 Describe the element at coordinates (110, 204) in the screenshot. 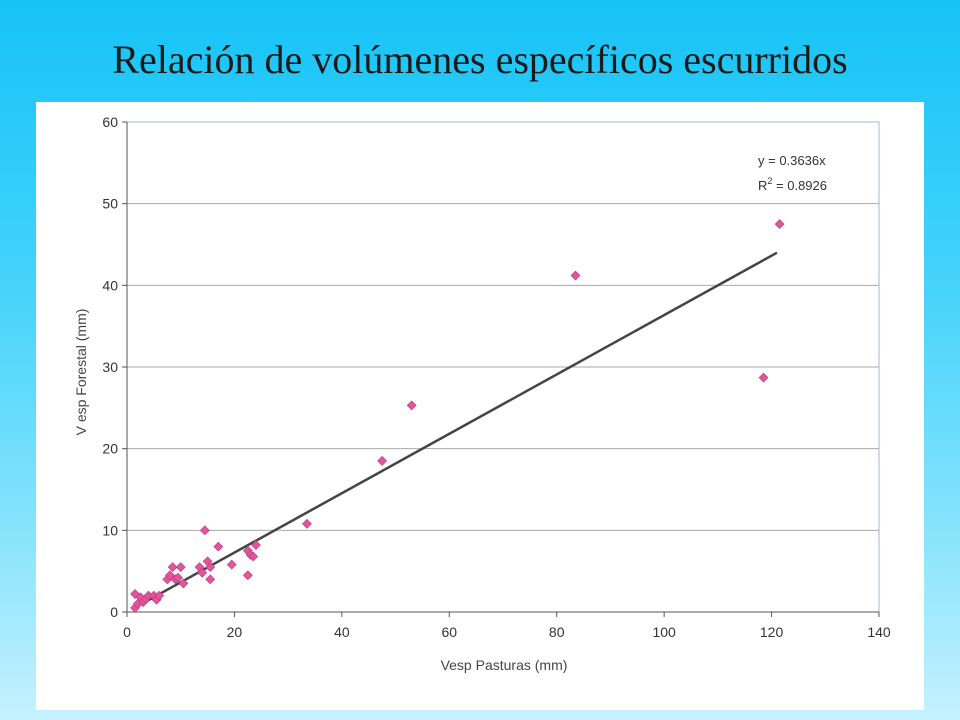

I see `y-tick-label-50: 50` at that location.